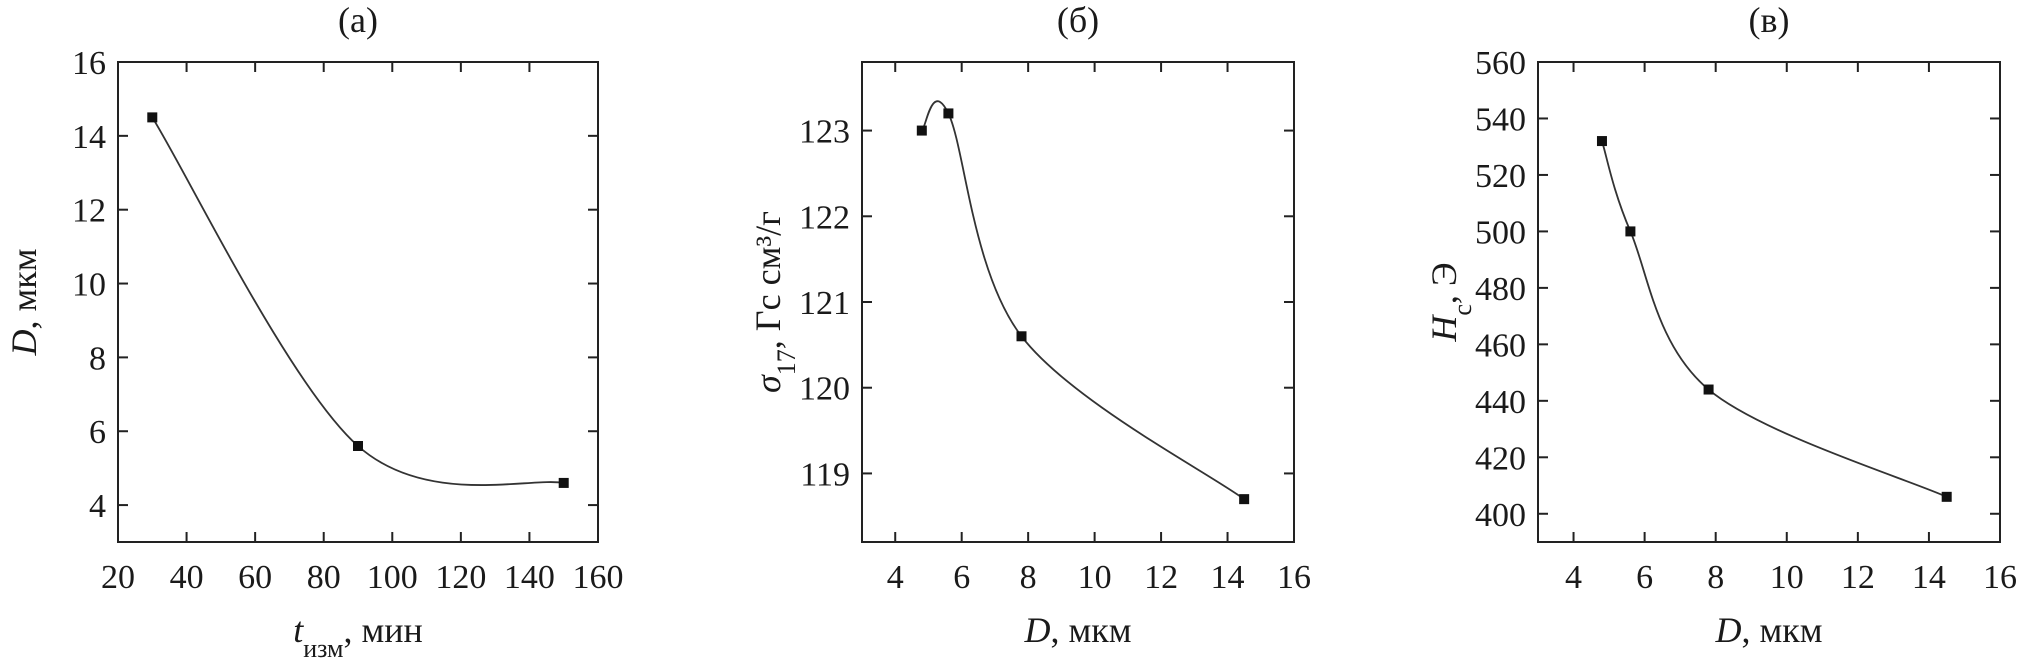 The image size is (2019, 661). What do you see at coordinates (255, 577) in the screenshot?
I see `x-tick-label: 60` at bounding box center [255, 577].